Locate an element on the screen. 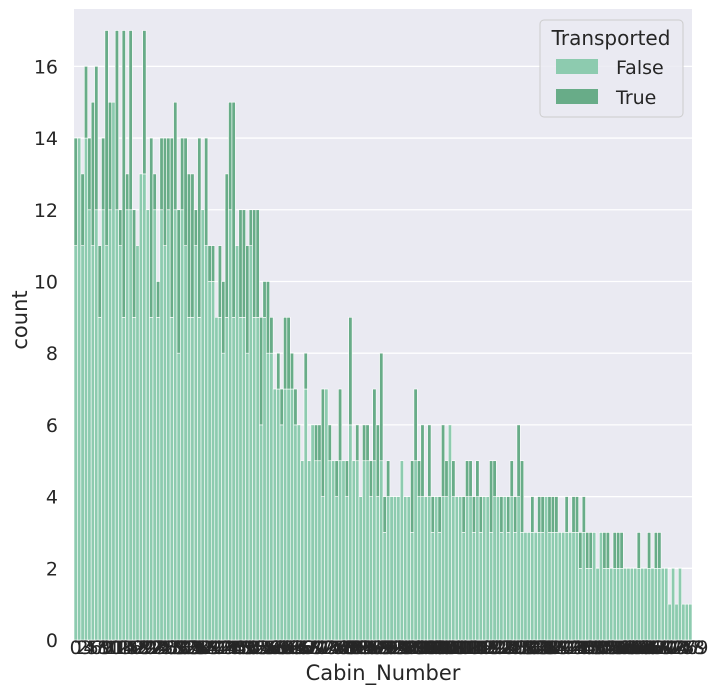 This screenshot has width=726, height=693. x-tick-label: 85 is located at coordinates (367, 648).